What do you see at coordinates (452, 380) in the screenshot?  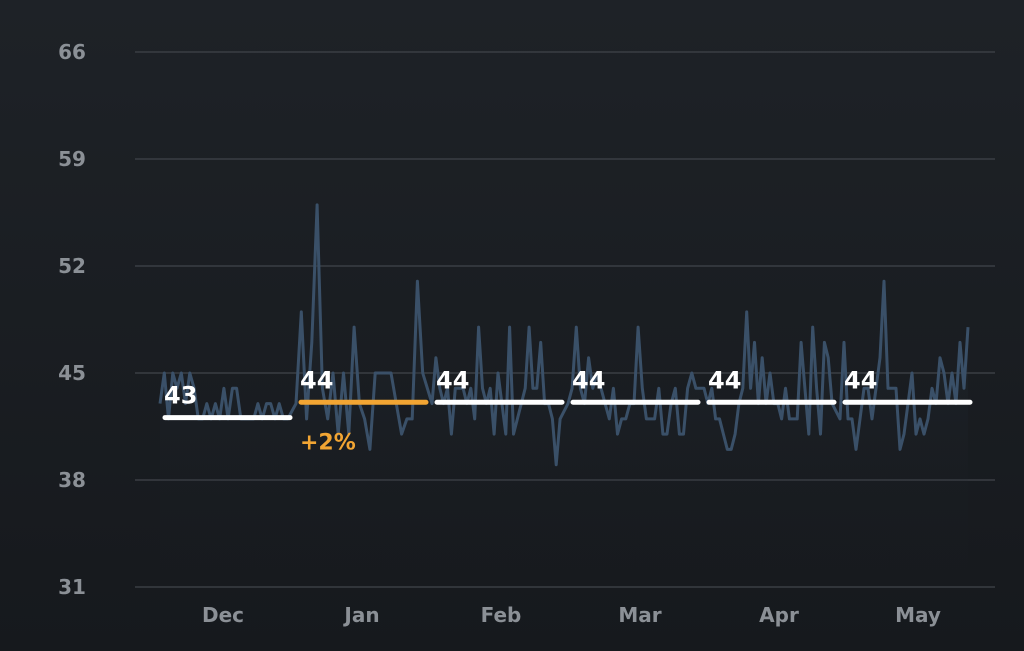 I see `average-label-feb: 44` at bounding box center [452, 380].